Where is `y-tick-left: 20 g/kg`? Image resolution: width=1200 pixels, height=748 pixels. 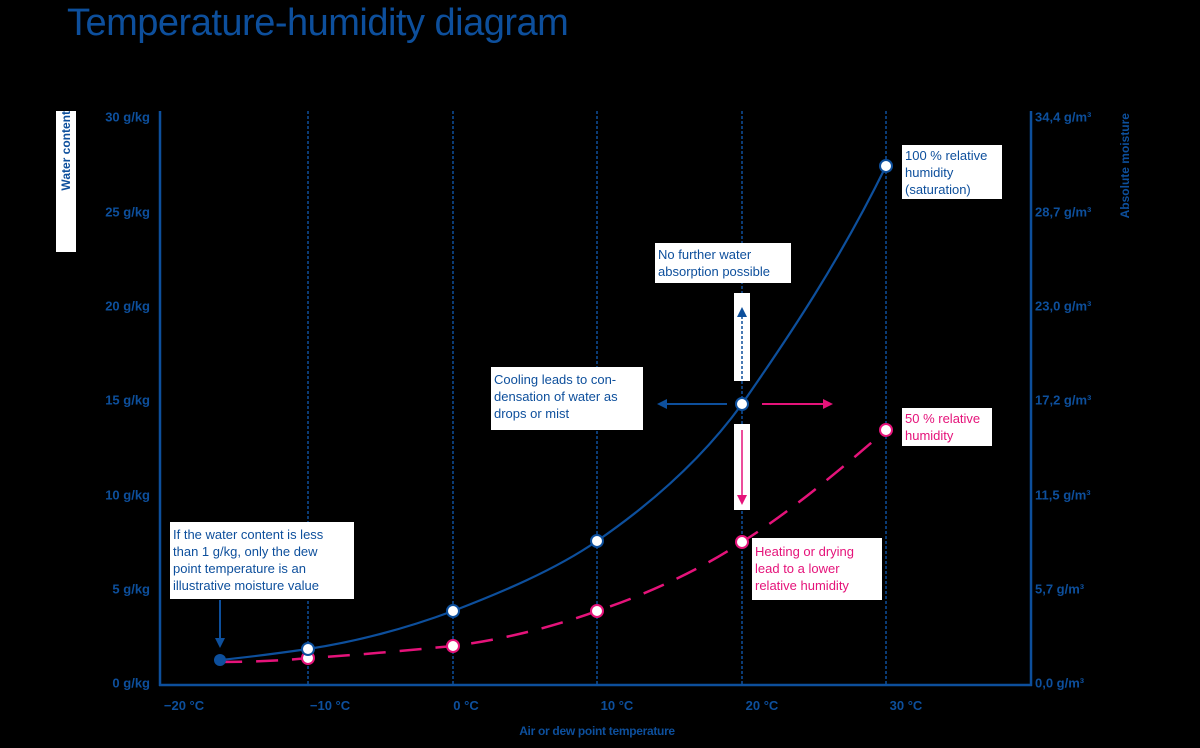
y-tick-left: 20 g/kg is located at coordinates (127, 306).